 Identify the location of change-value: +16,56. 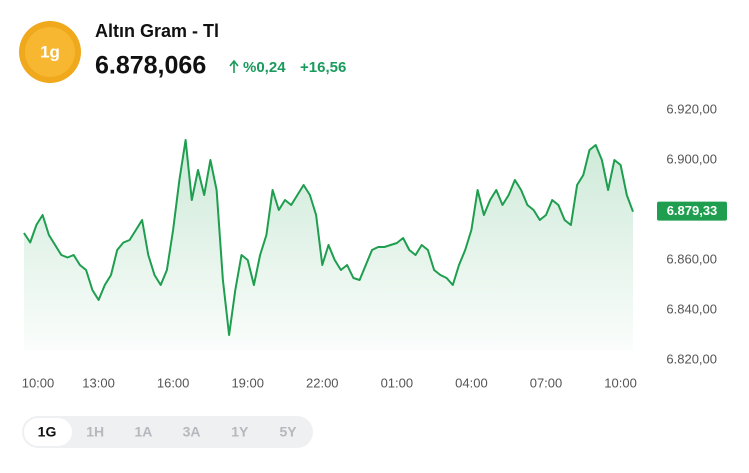
(323, 67).